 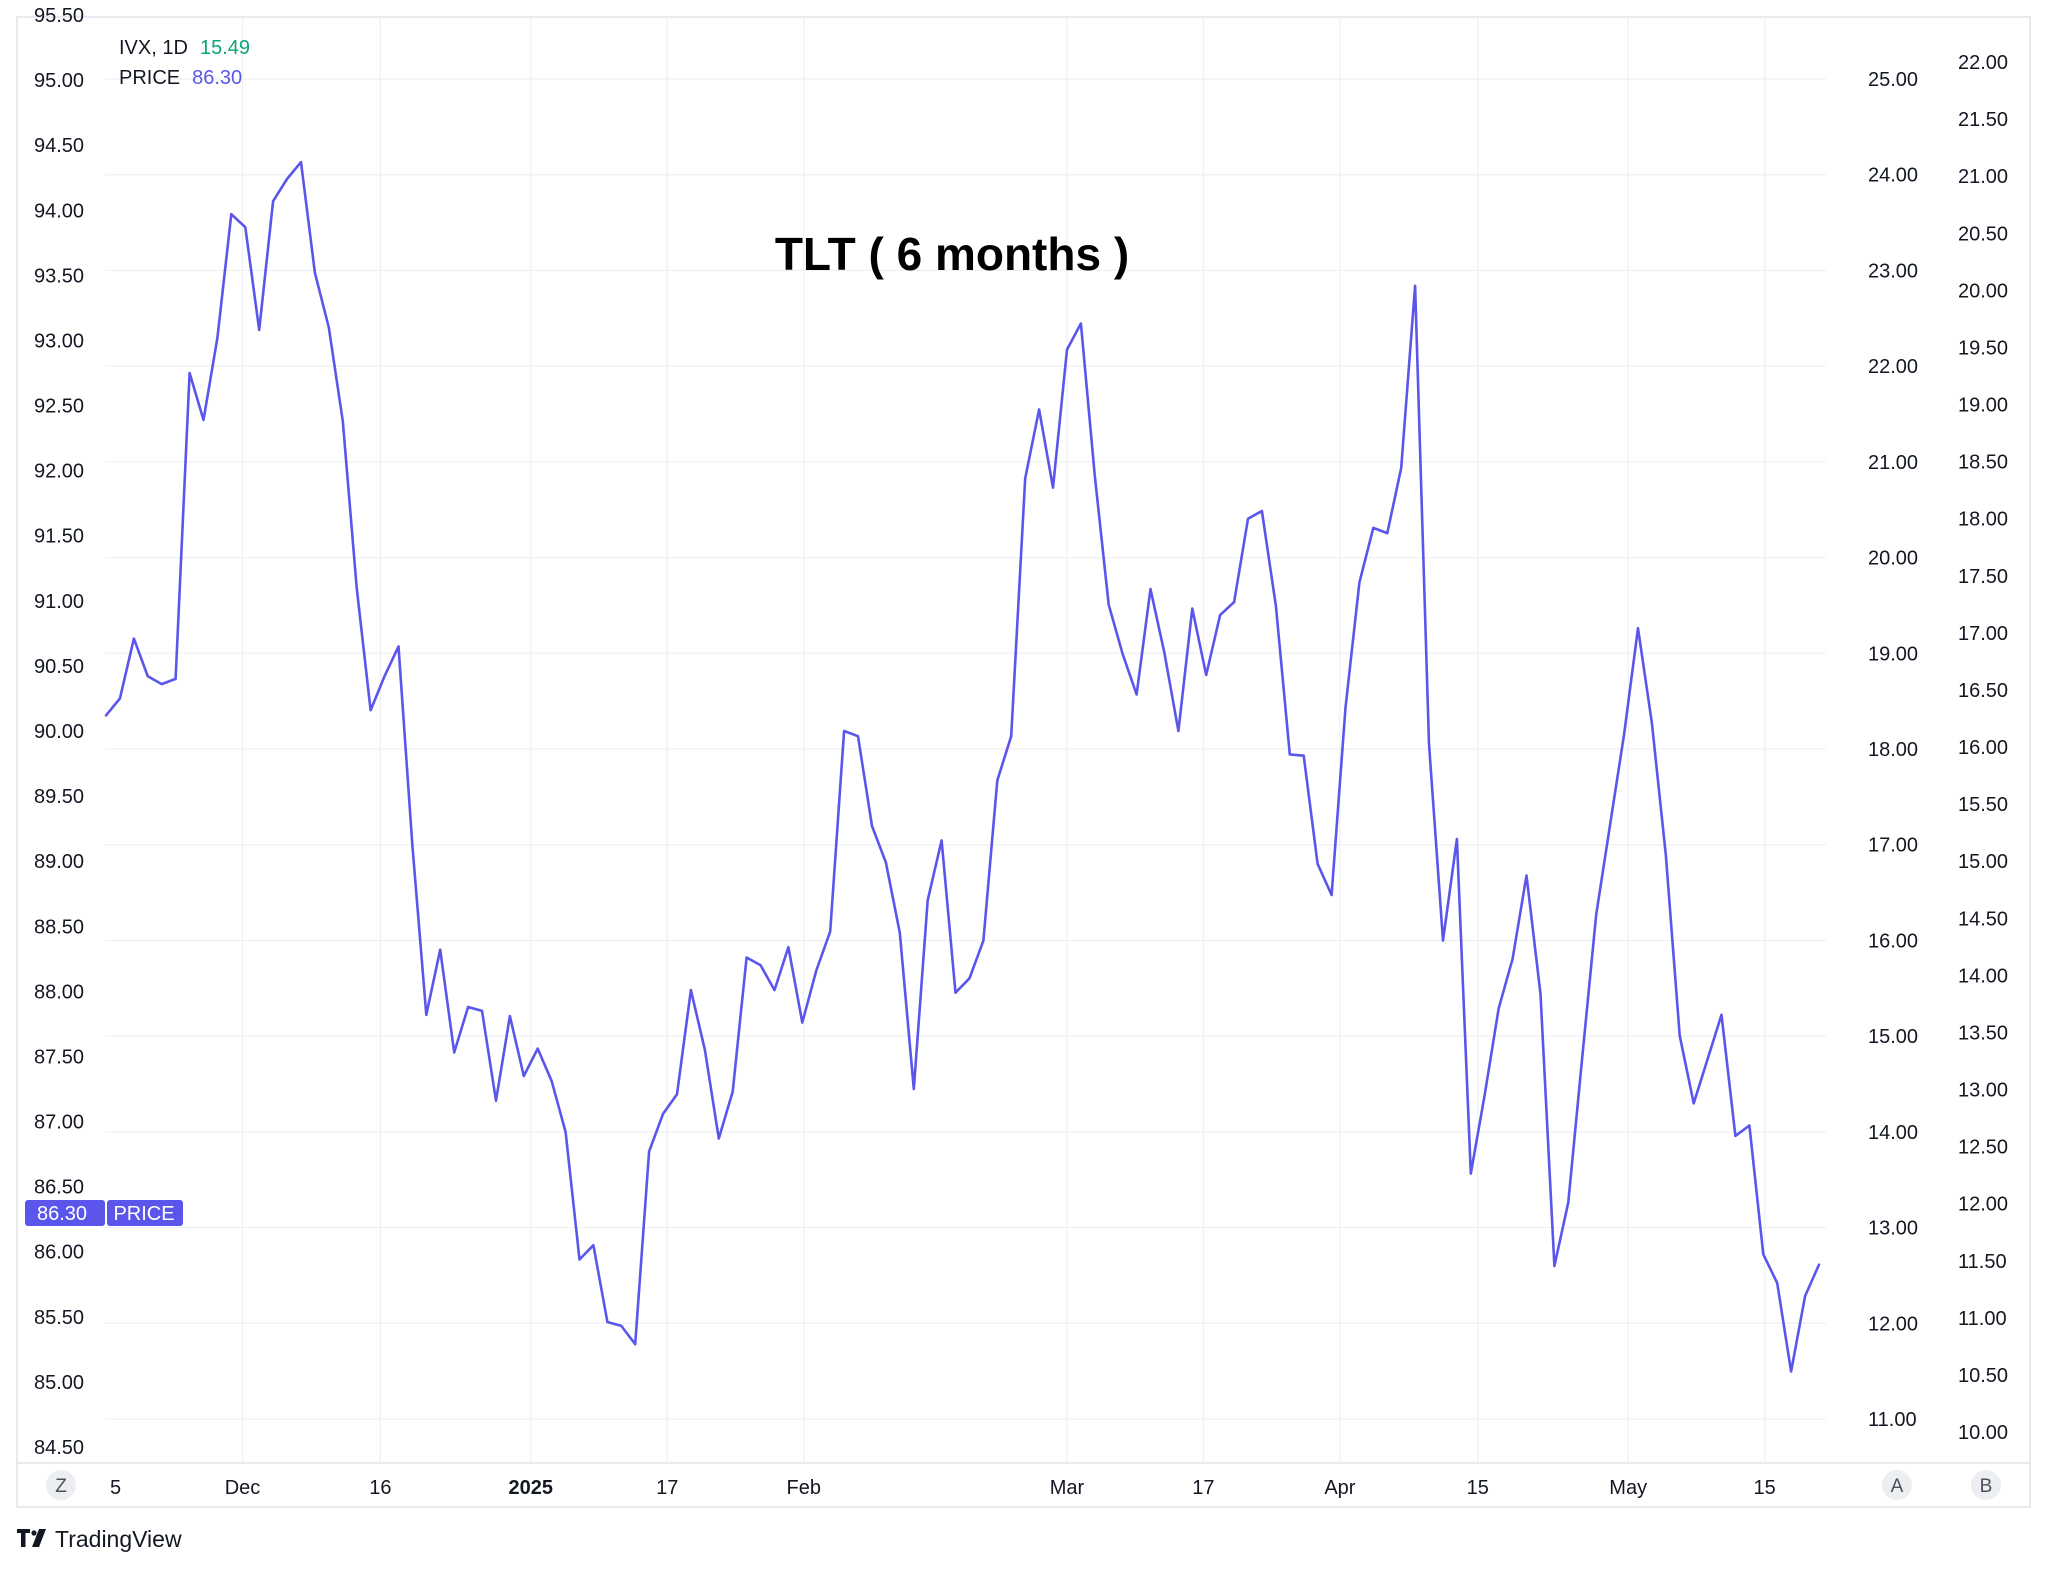 I want to click on ivx-axis-tick-label: 12.00, so click(x=1893, y=1324).